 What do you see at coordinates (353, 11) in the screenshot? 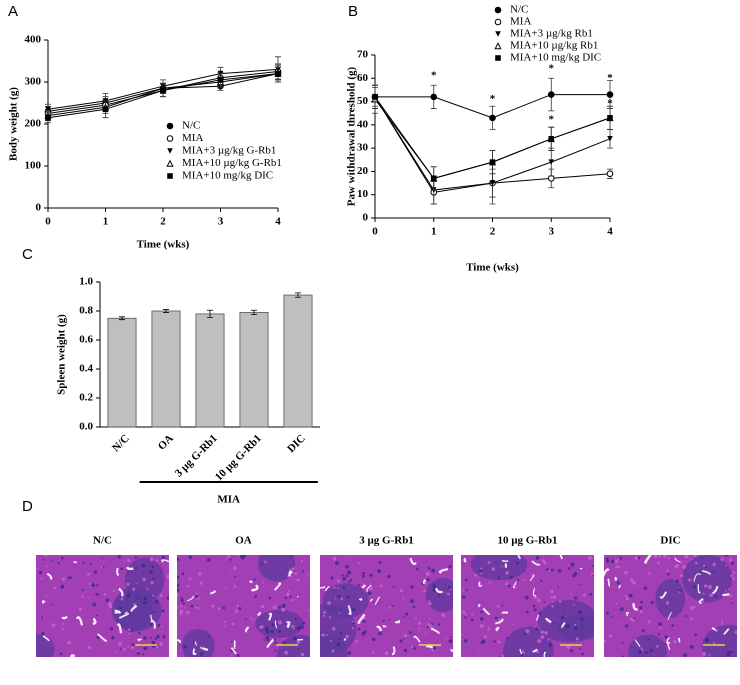
I see `panel-letter: B` at bounding box center [353, 11].